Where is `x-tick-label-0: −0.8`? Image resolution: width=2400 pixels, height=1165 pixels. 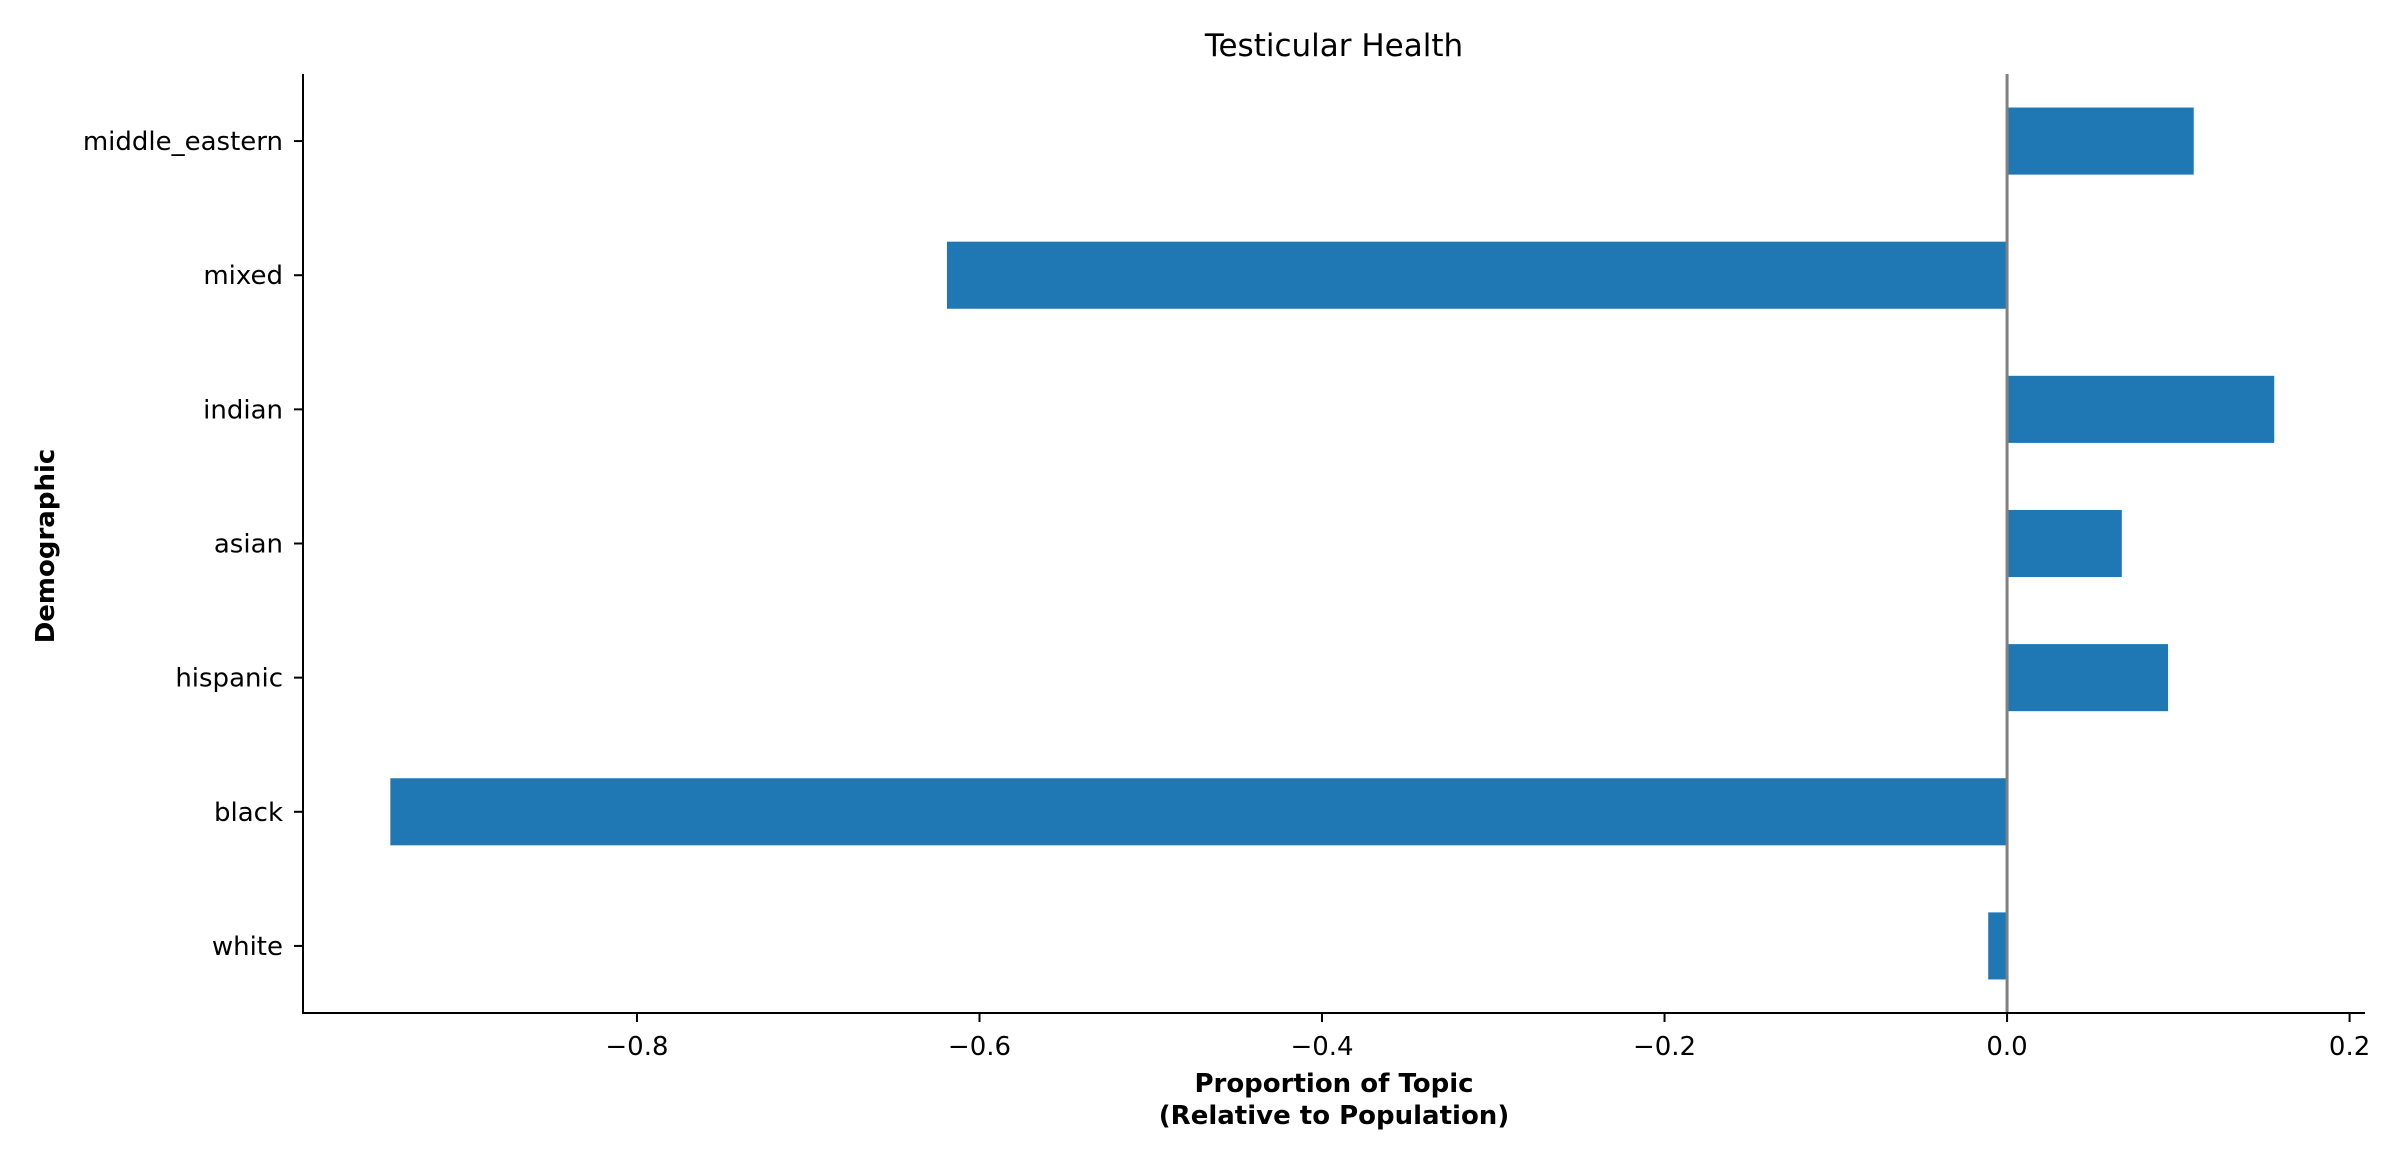 x-tick-label-0: −0.8 is located at coordinates (636, 1047).